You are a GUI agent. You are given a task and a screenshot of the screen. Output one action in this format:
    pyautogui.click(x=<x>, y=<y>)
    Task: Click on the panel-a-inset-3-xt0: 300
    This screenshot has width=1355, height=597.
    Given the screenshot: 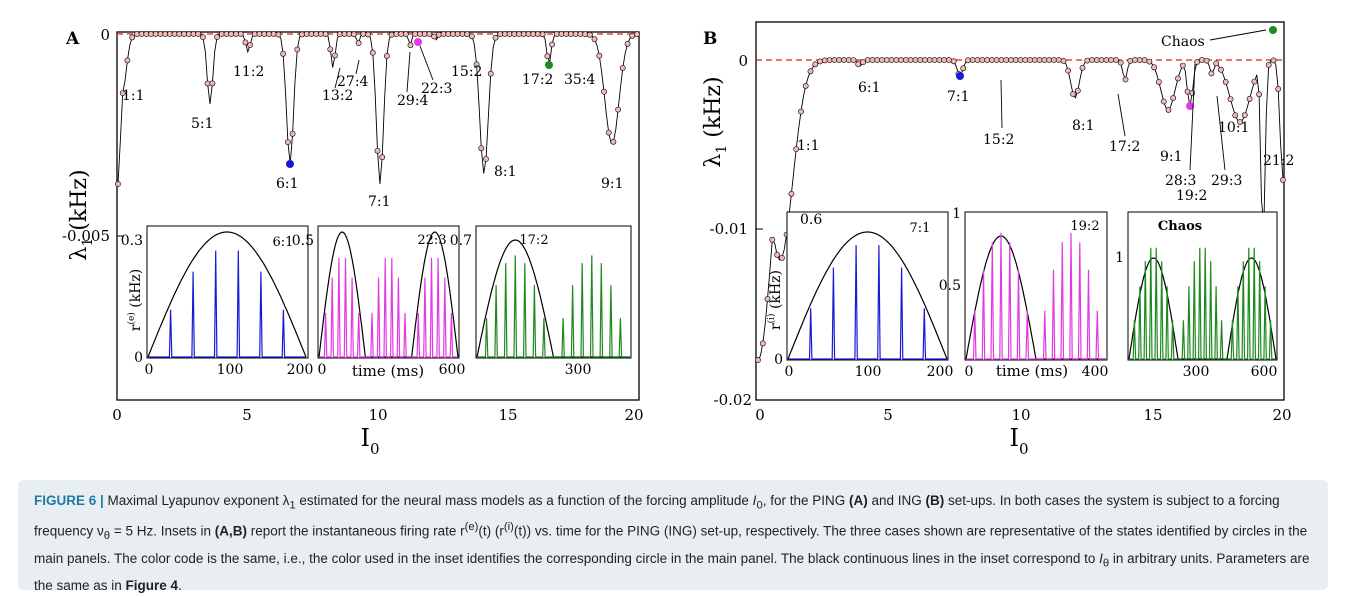 What is the action you would take?
    pyautogui.click(x=578, y=370)
    